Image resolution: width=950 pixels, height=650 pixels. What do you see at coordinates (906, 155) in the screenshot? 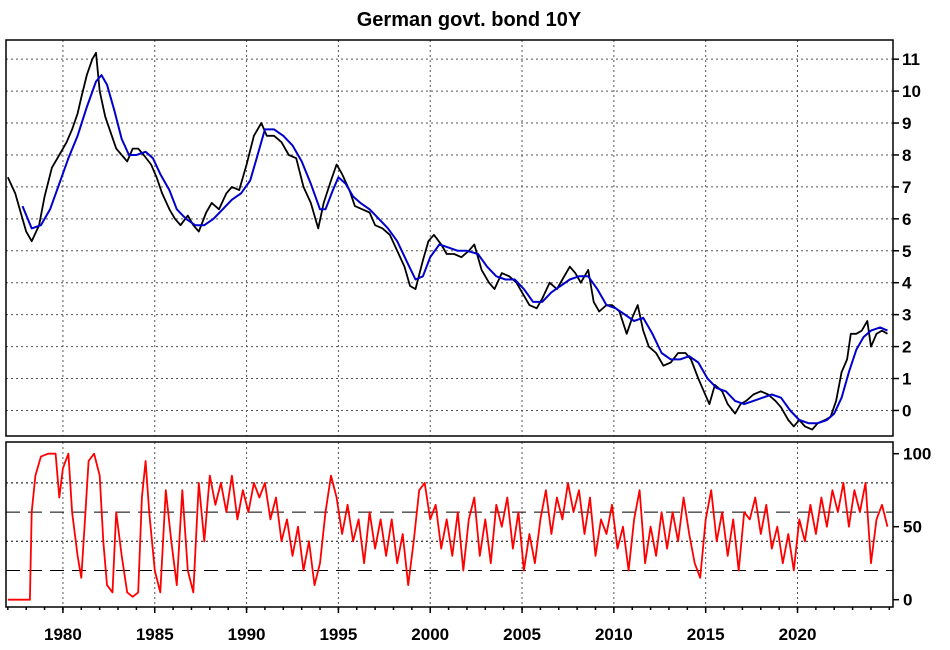
I see `y-tick-label: 8` at bounding box center [906, 155].